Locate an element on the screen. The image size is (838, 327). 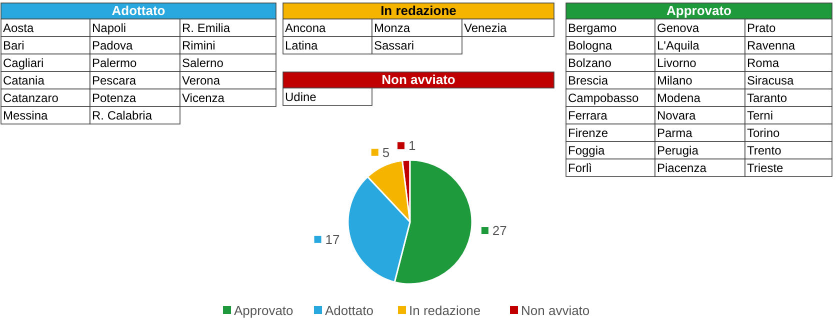
text: Brescia is located at coordinates (588, 81).